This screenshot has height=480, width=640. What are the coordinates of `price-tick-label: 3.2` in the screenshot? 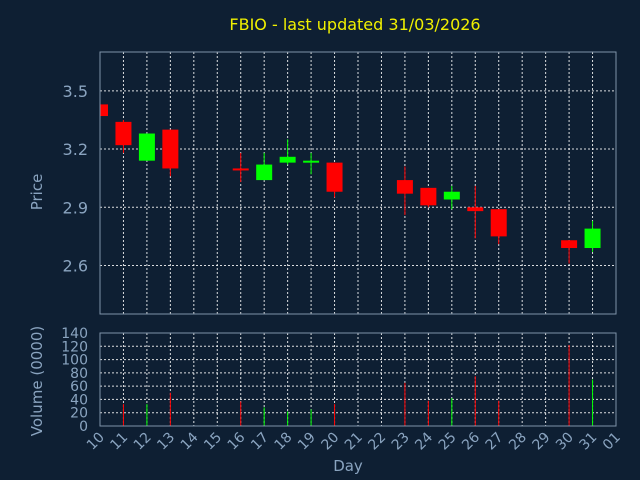 It's located at (75, 149).